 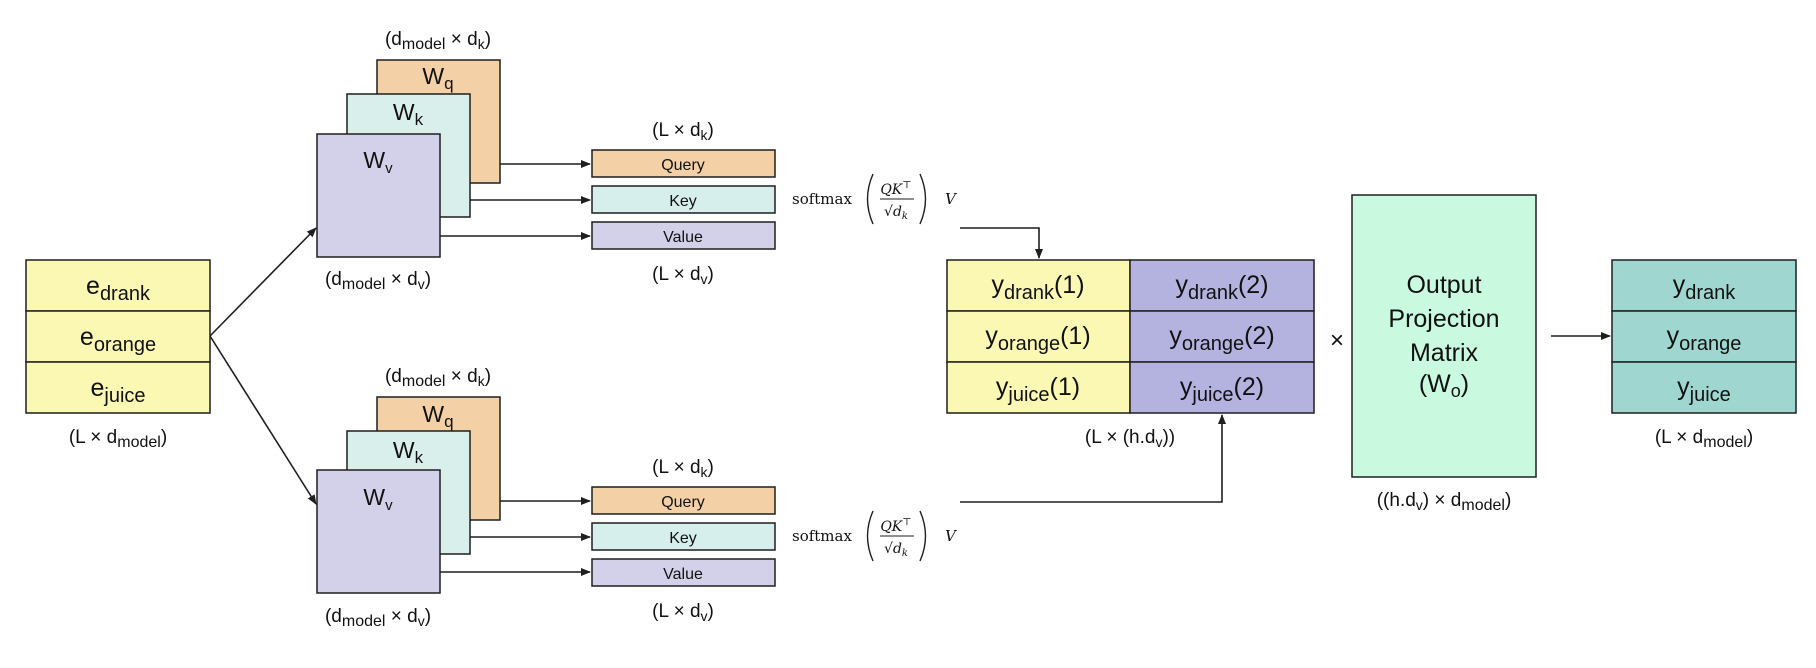 I want to click on head1-key-label: Key, so click(x=683, y=201).